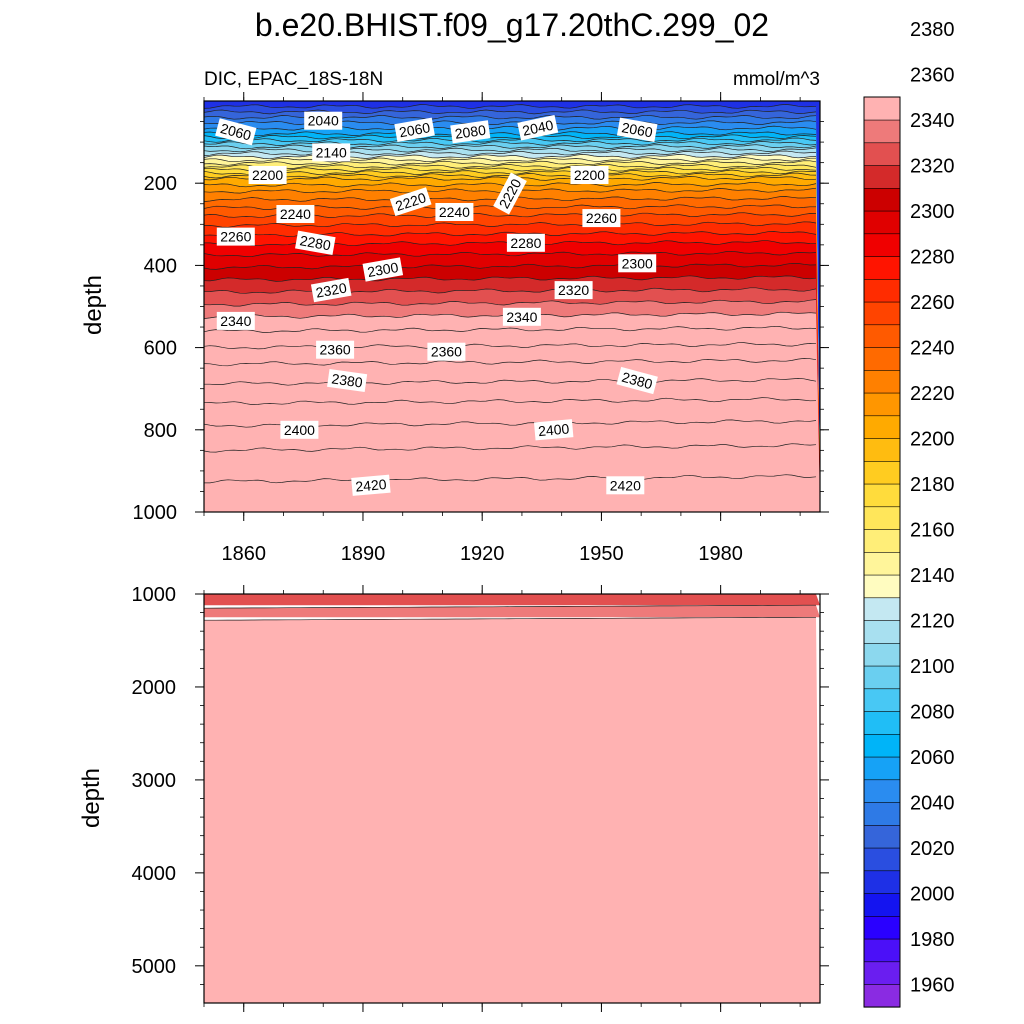  I want to click on contour-label-text: 2280, so click(316, 242).